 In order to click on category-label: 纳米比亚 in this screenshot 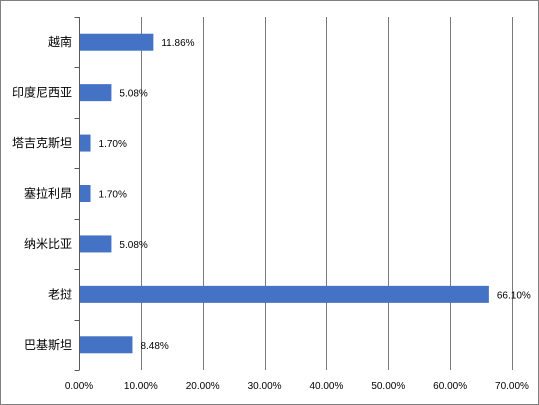, I will do `click(48, 244)`.